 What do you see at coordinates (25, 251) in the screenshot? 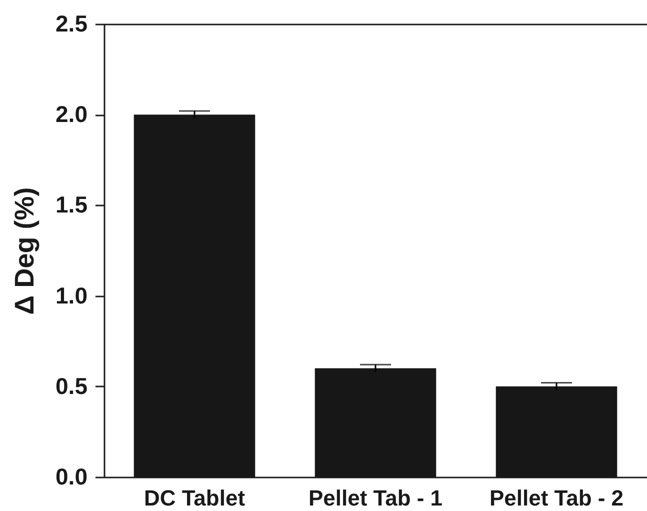
I see `y-axis-title: Δ Deg (%)` at bounding box center [25, 251].